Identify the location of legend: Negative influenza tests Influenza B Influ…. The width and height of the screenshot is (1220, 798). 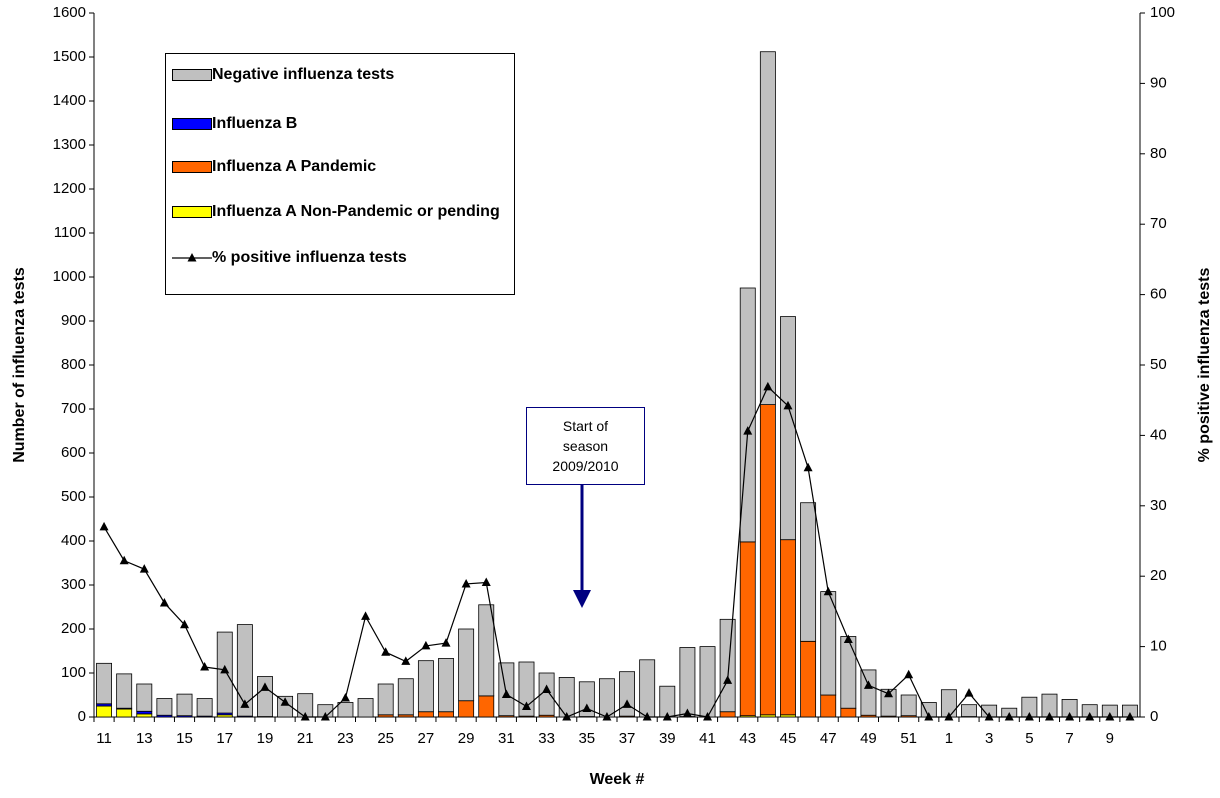
(340, 174).